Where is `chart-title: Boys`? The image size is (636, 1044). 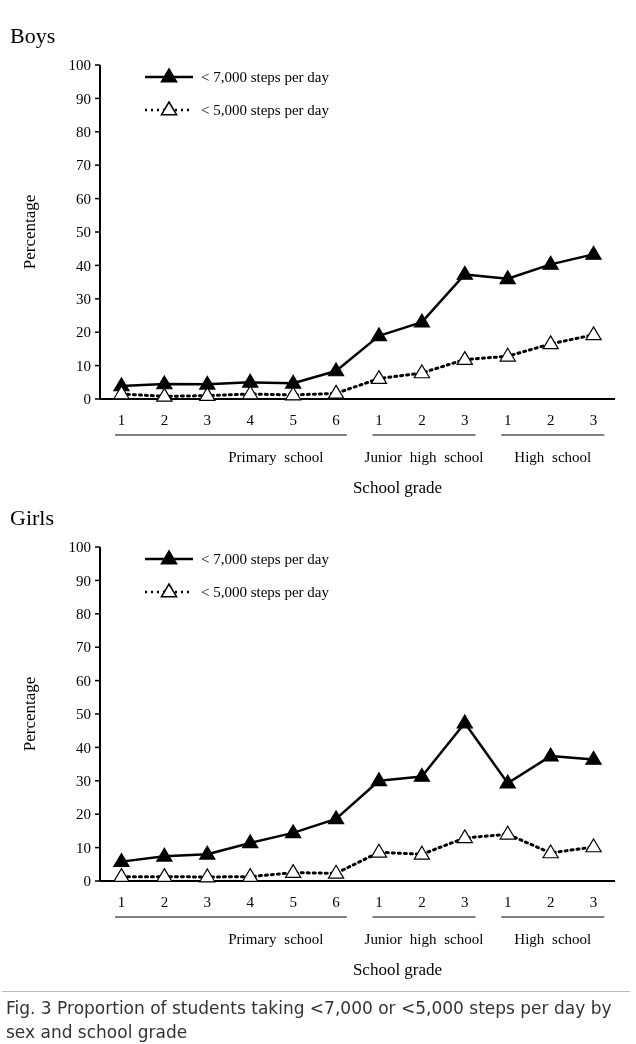 chart-title: Boys is located at coordinates (33, 35).